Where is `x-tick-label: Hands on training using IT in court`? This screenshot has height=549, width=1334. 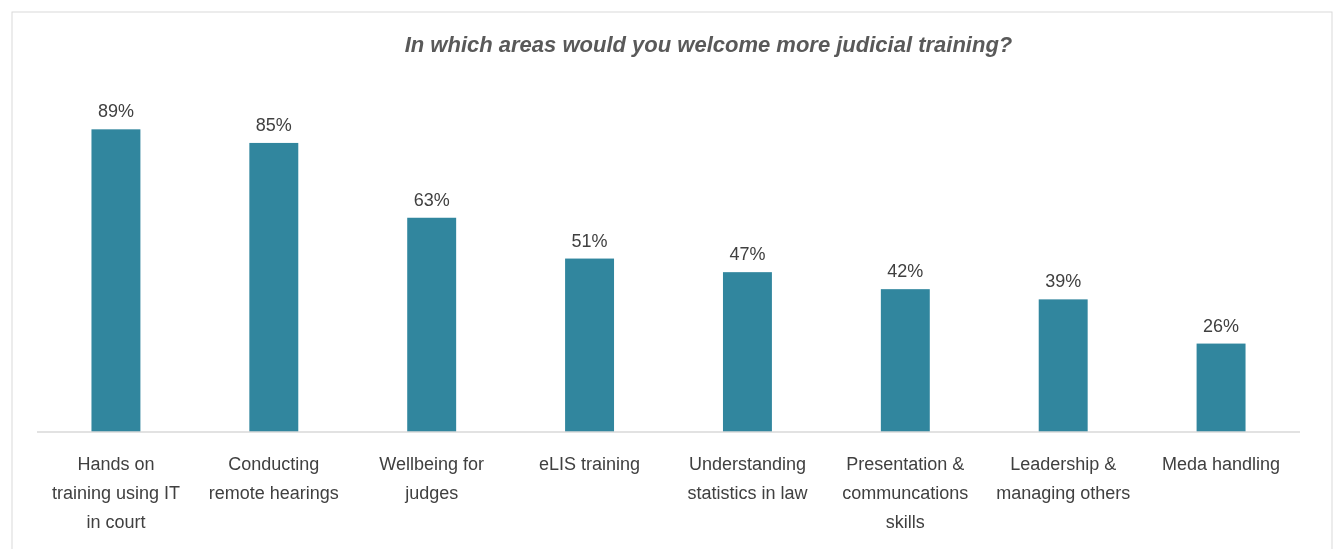 x-tick-label: Hands on training using IT in court is located at coordinates (115, 493).